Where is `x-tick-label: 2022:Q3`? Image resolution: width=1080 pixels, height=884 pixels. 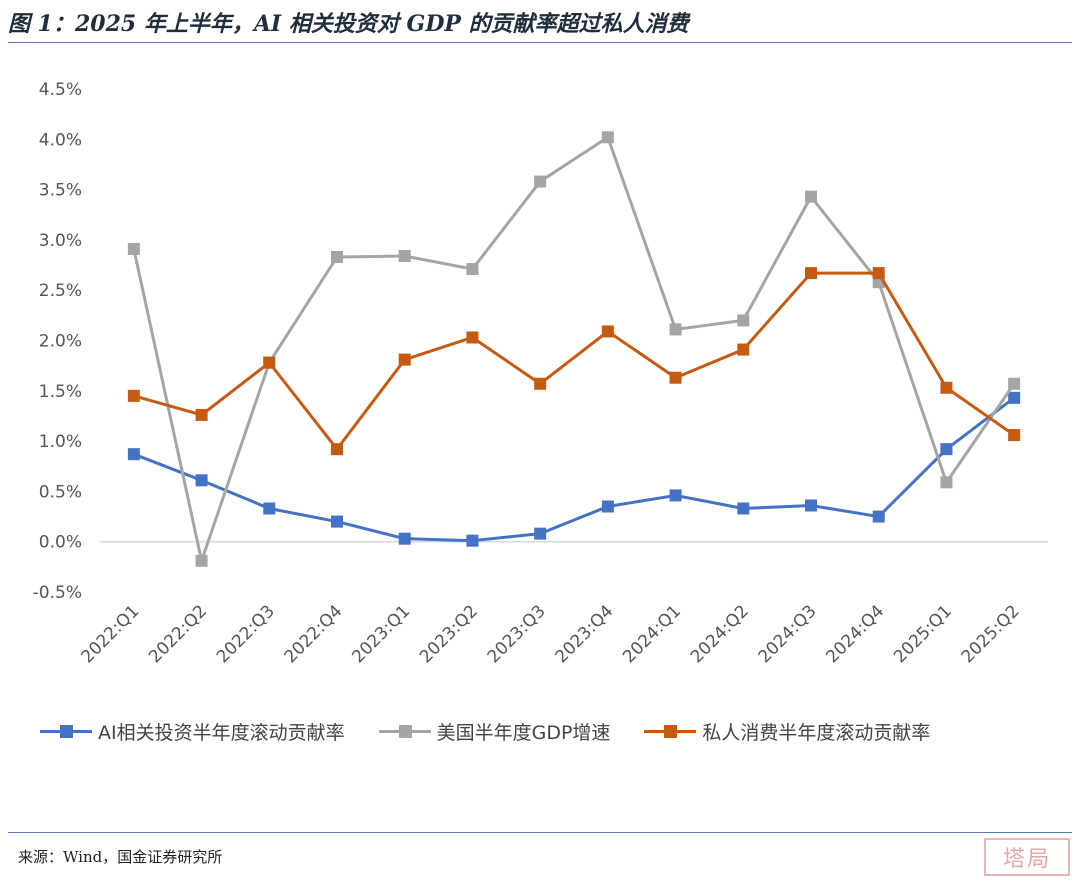 x-tick-label: 2022:Q3 is located at coordinates (246, 634).